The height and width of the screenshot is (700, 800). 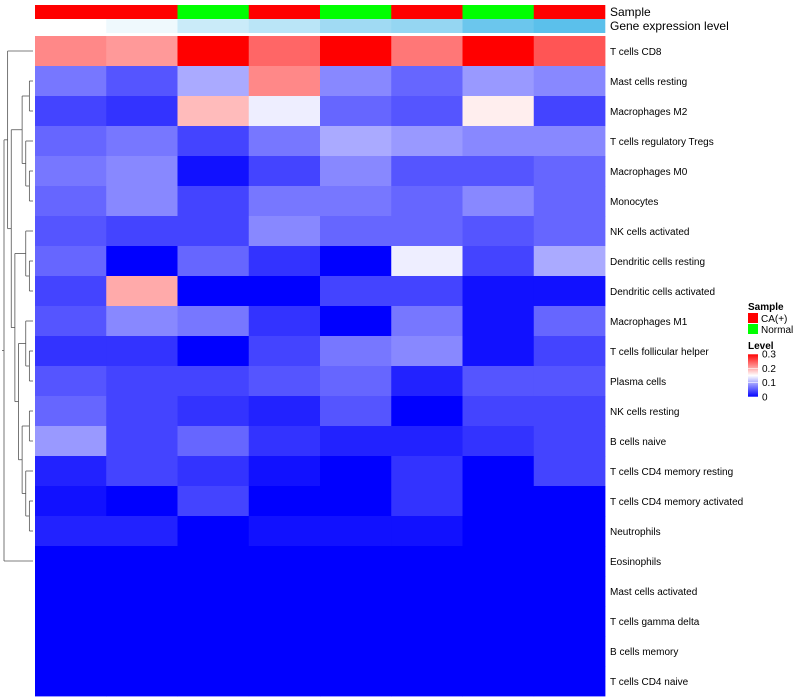 What do you see at coordinates (774, 319) in the screenshot?
I see `legend-sample-label: CA(+)` at bounding box center [774, 319].